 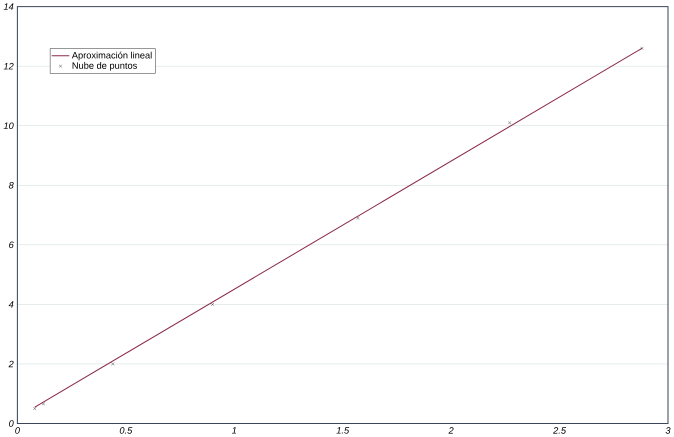 What do you see at coordinates (126, 430) in the screenshot?
I see `x-tick-label: 0.5` at bounding box center [126, 430].